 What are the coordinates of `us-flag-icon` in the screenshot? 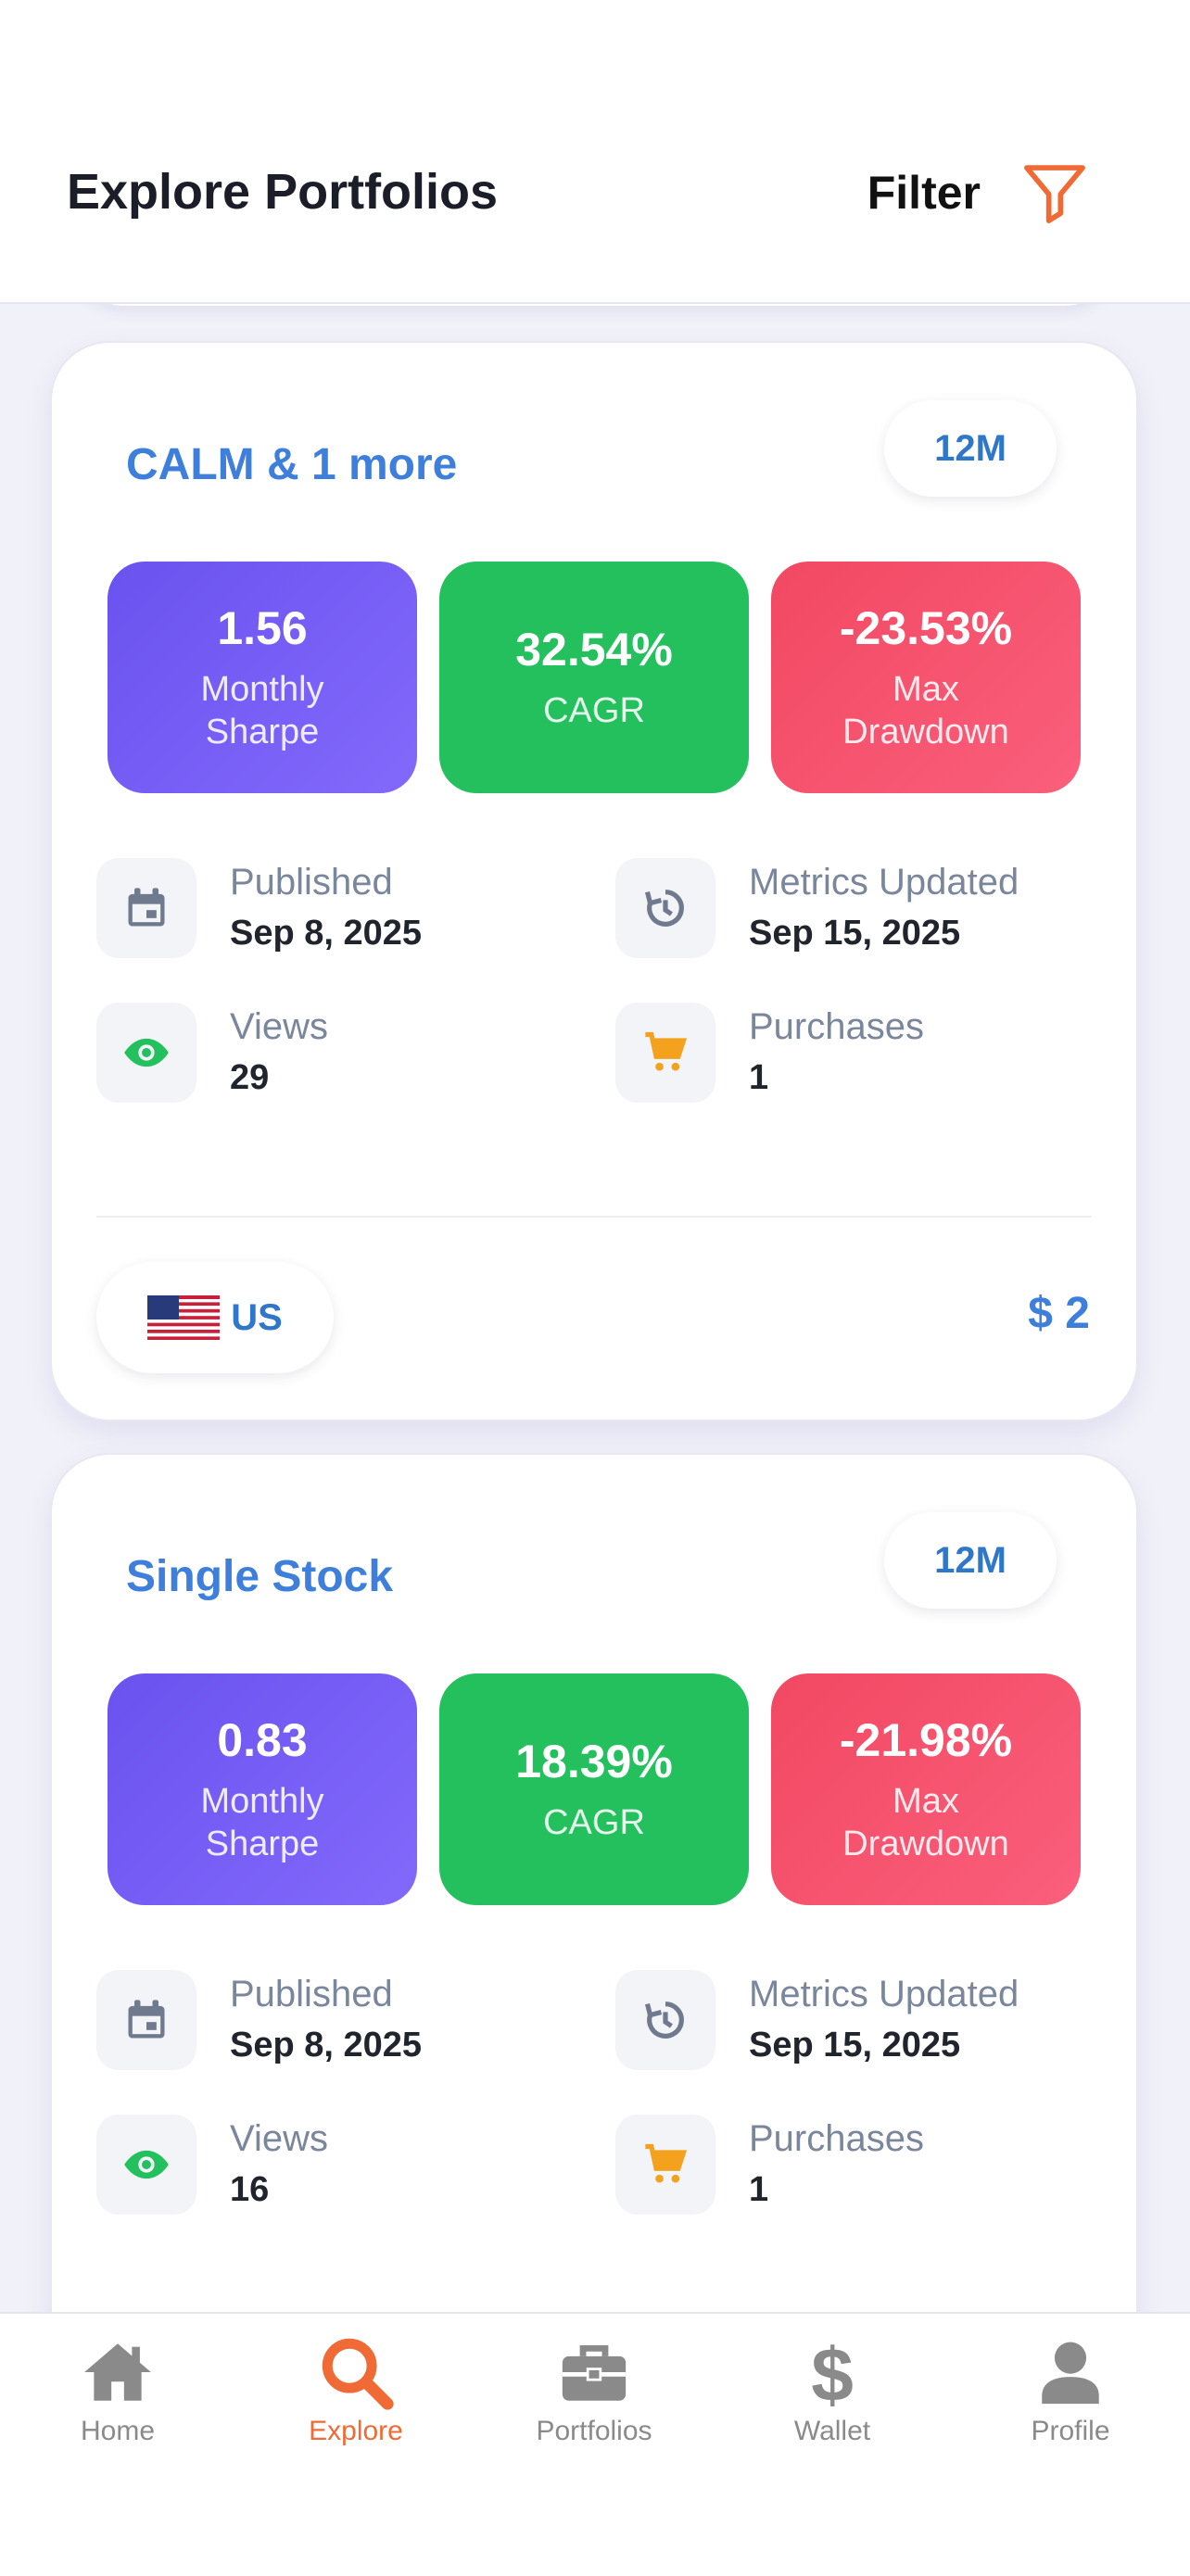 It's located at (184, 1318).